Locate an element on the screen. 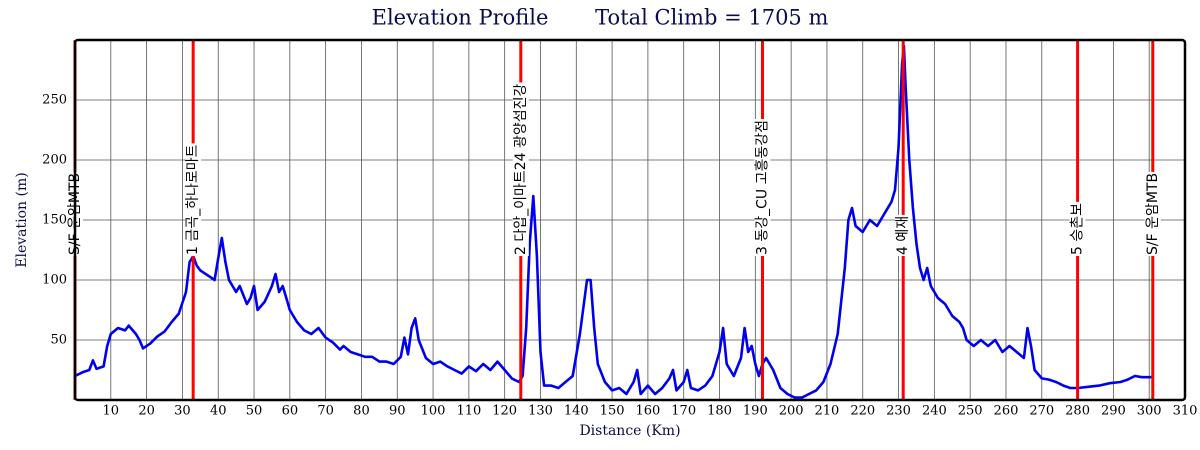 The image size is (1200, 450). x-tick-label: 100 is located at coordinates (433, 411).